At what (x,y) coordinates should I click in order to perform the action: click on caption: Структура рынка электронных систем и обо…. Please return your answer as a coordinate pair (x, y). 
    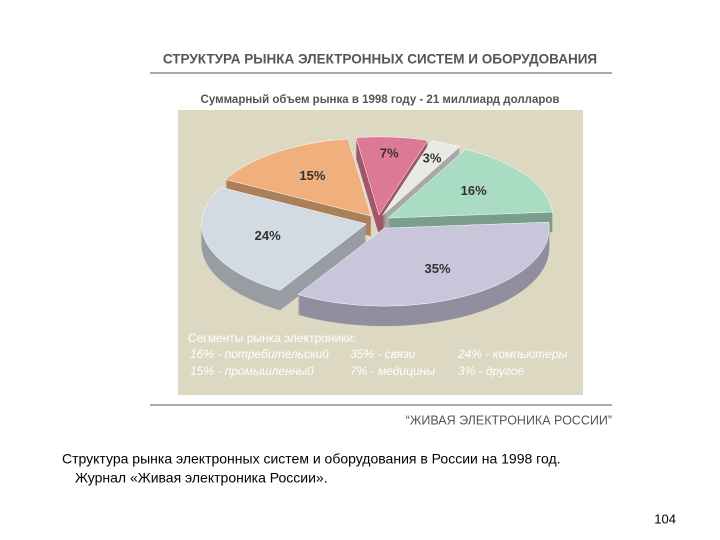
    Looking at the image, I should click on (311, 459).